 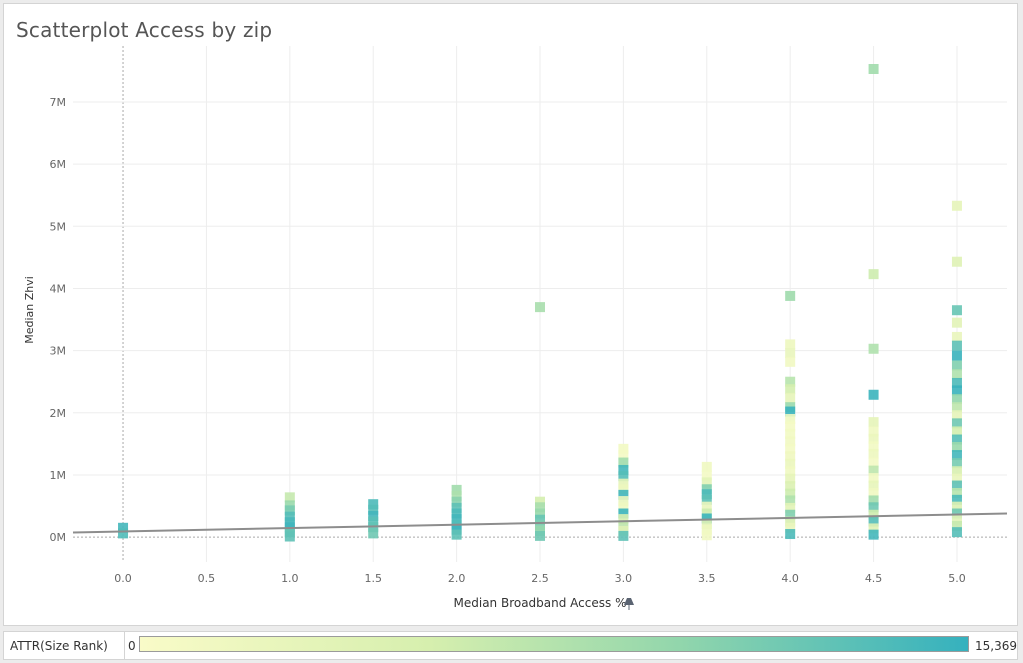 What do you see at coordinates (629, 604) in the screenshot?
I see `pin-icon` at bounding box center [629, 604].